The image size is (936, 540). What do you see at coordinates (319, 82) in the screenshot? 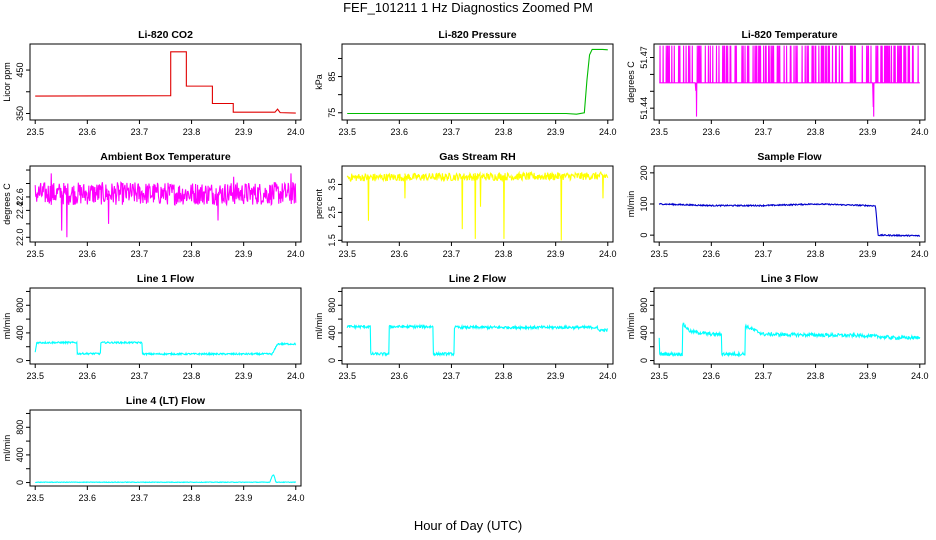
I see `y-axis-label: kPa` at bounding box center [319, 82].